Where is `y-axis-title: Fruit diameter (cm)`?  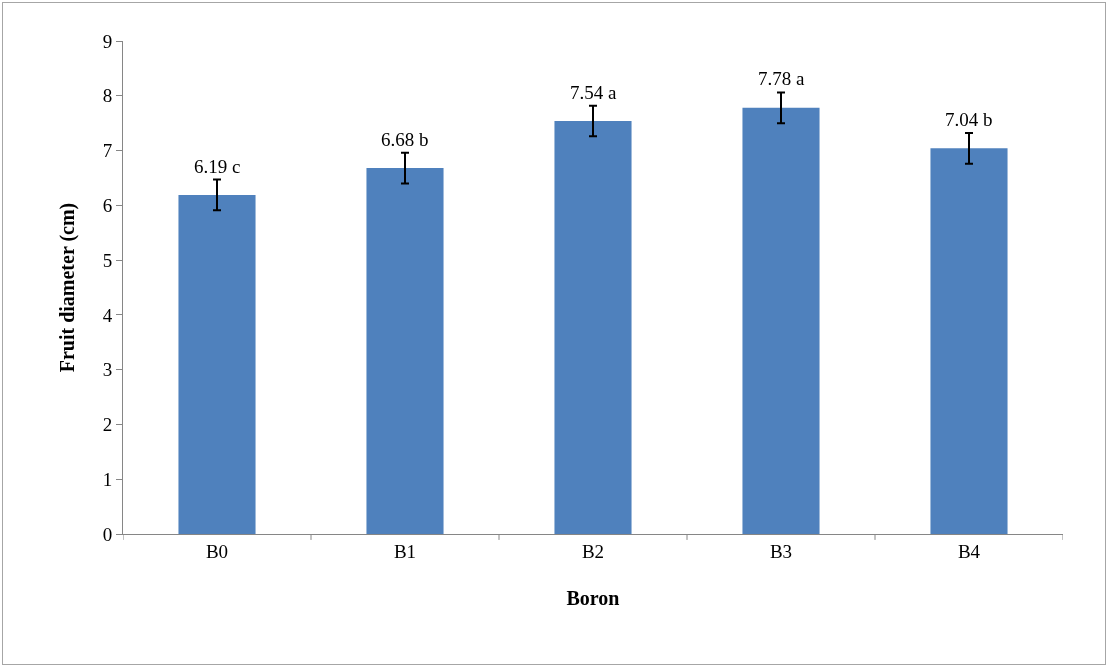 y-axis-title: Fruit diameter (cm) is located at coordinates (68, 287).